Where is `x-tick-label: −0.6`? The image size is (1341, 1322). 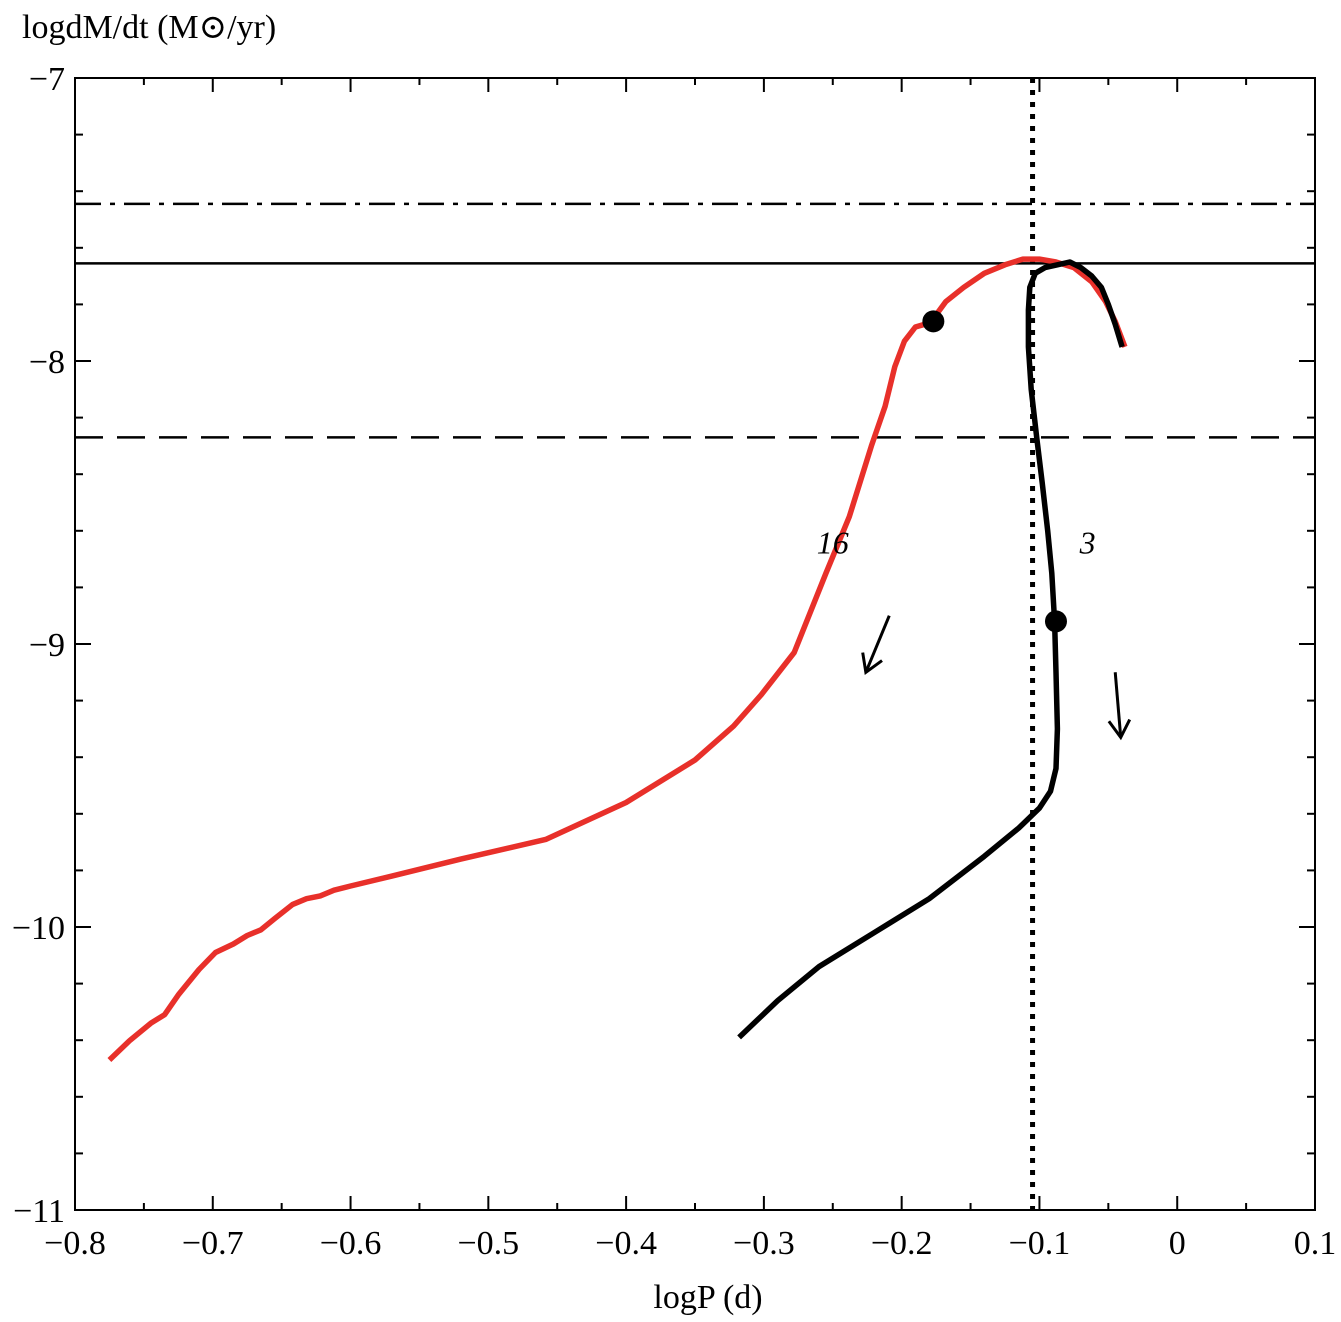 x-tick-label: −0.6 is located at coordinates (351, 1243).